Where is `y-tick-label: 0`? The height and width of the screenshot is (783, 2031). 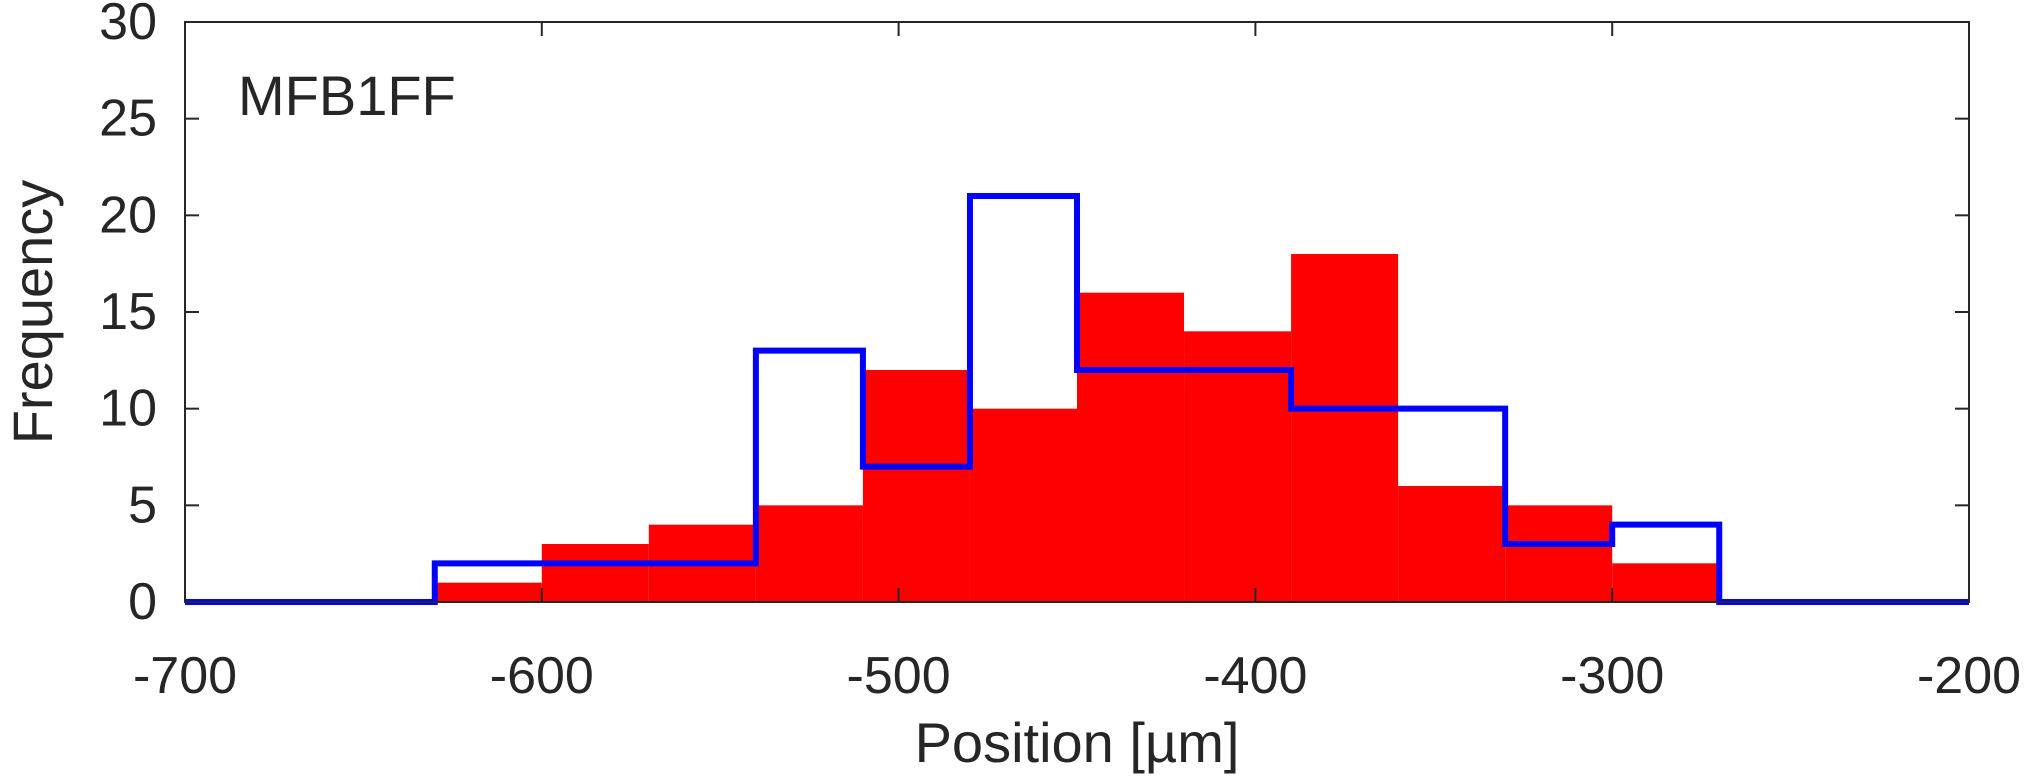
y-tick-label: 0 is located at coordinates (142, 602).